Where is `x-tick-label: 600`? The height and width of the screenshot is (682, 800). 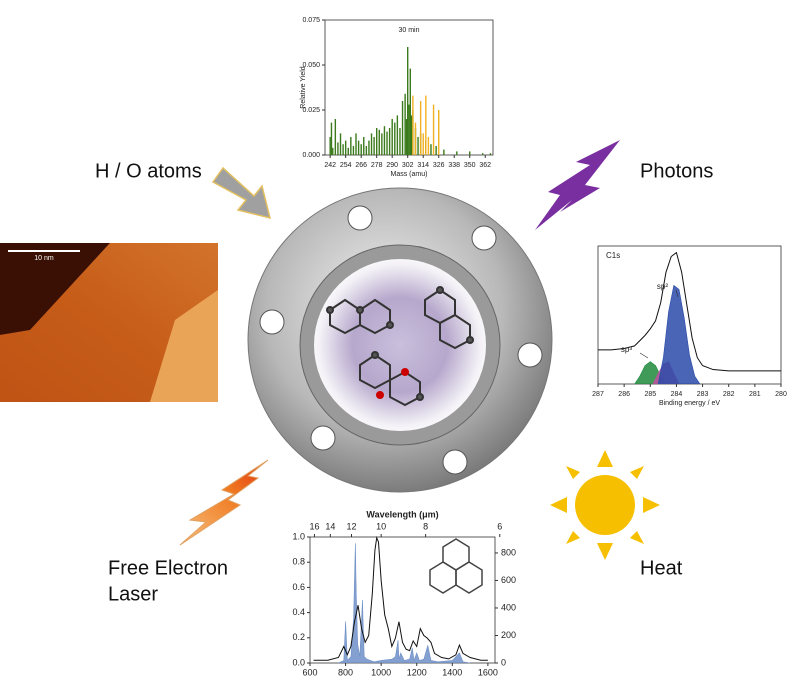
x-tick-label: 600 is located at coordinates (309, 672).